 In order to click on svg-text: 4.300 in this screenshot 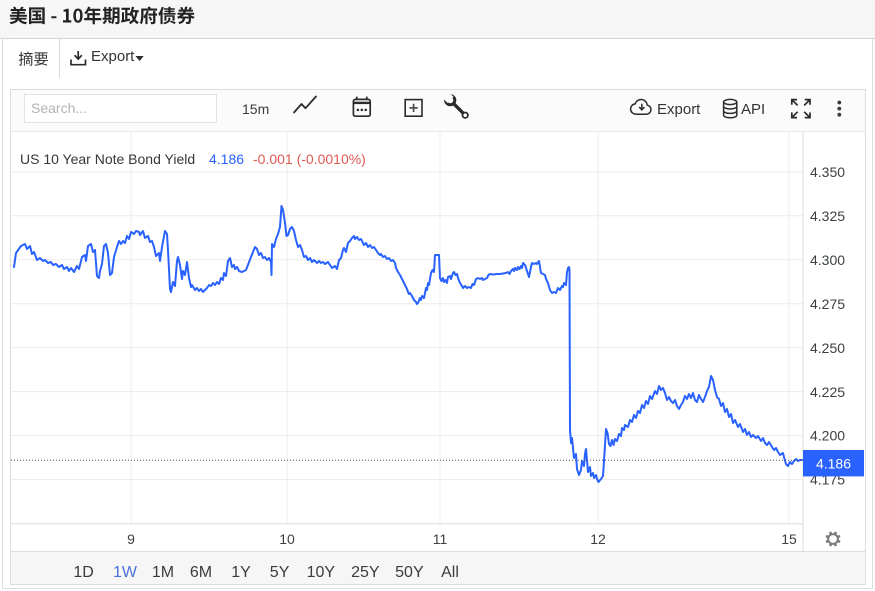, I will do `click(827, 260)`.